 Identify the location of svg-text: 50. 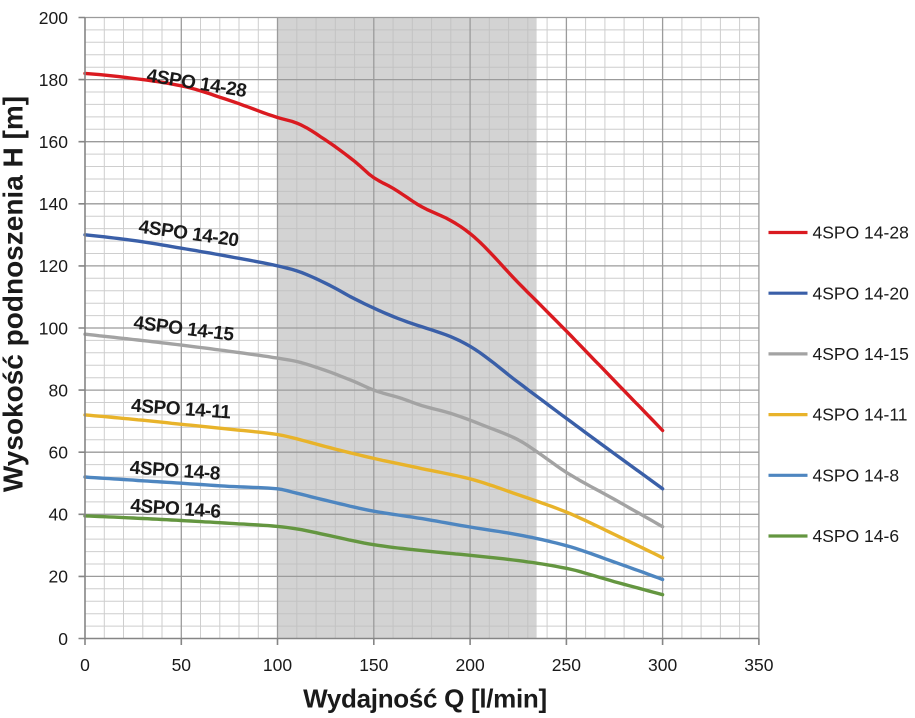
(182, 665).